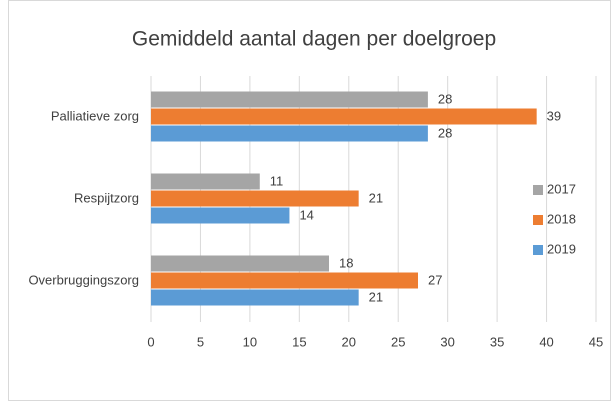 This screenshot has width=611, height=401. What do you see at coordinates (306, 214) in the screenshot?
I see `data-label: 14` at bounding box center [306, 214].